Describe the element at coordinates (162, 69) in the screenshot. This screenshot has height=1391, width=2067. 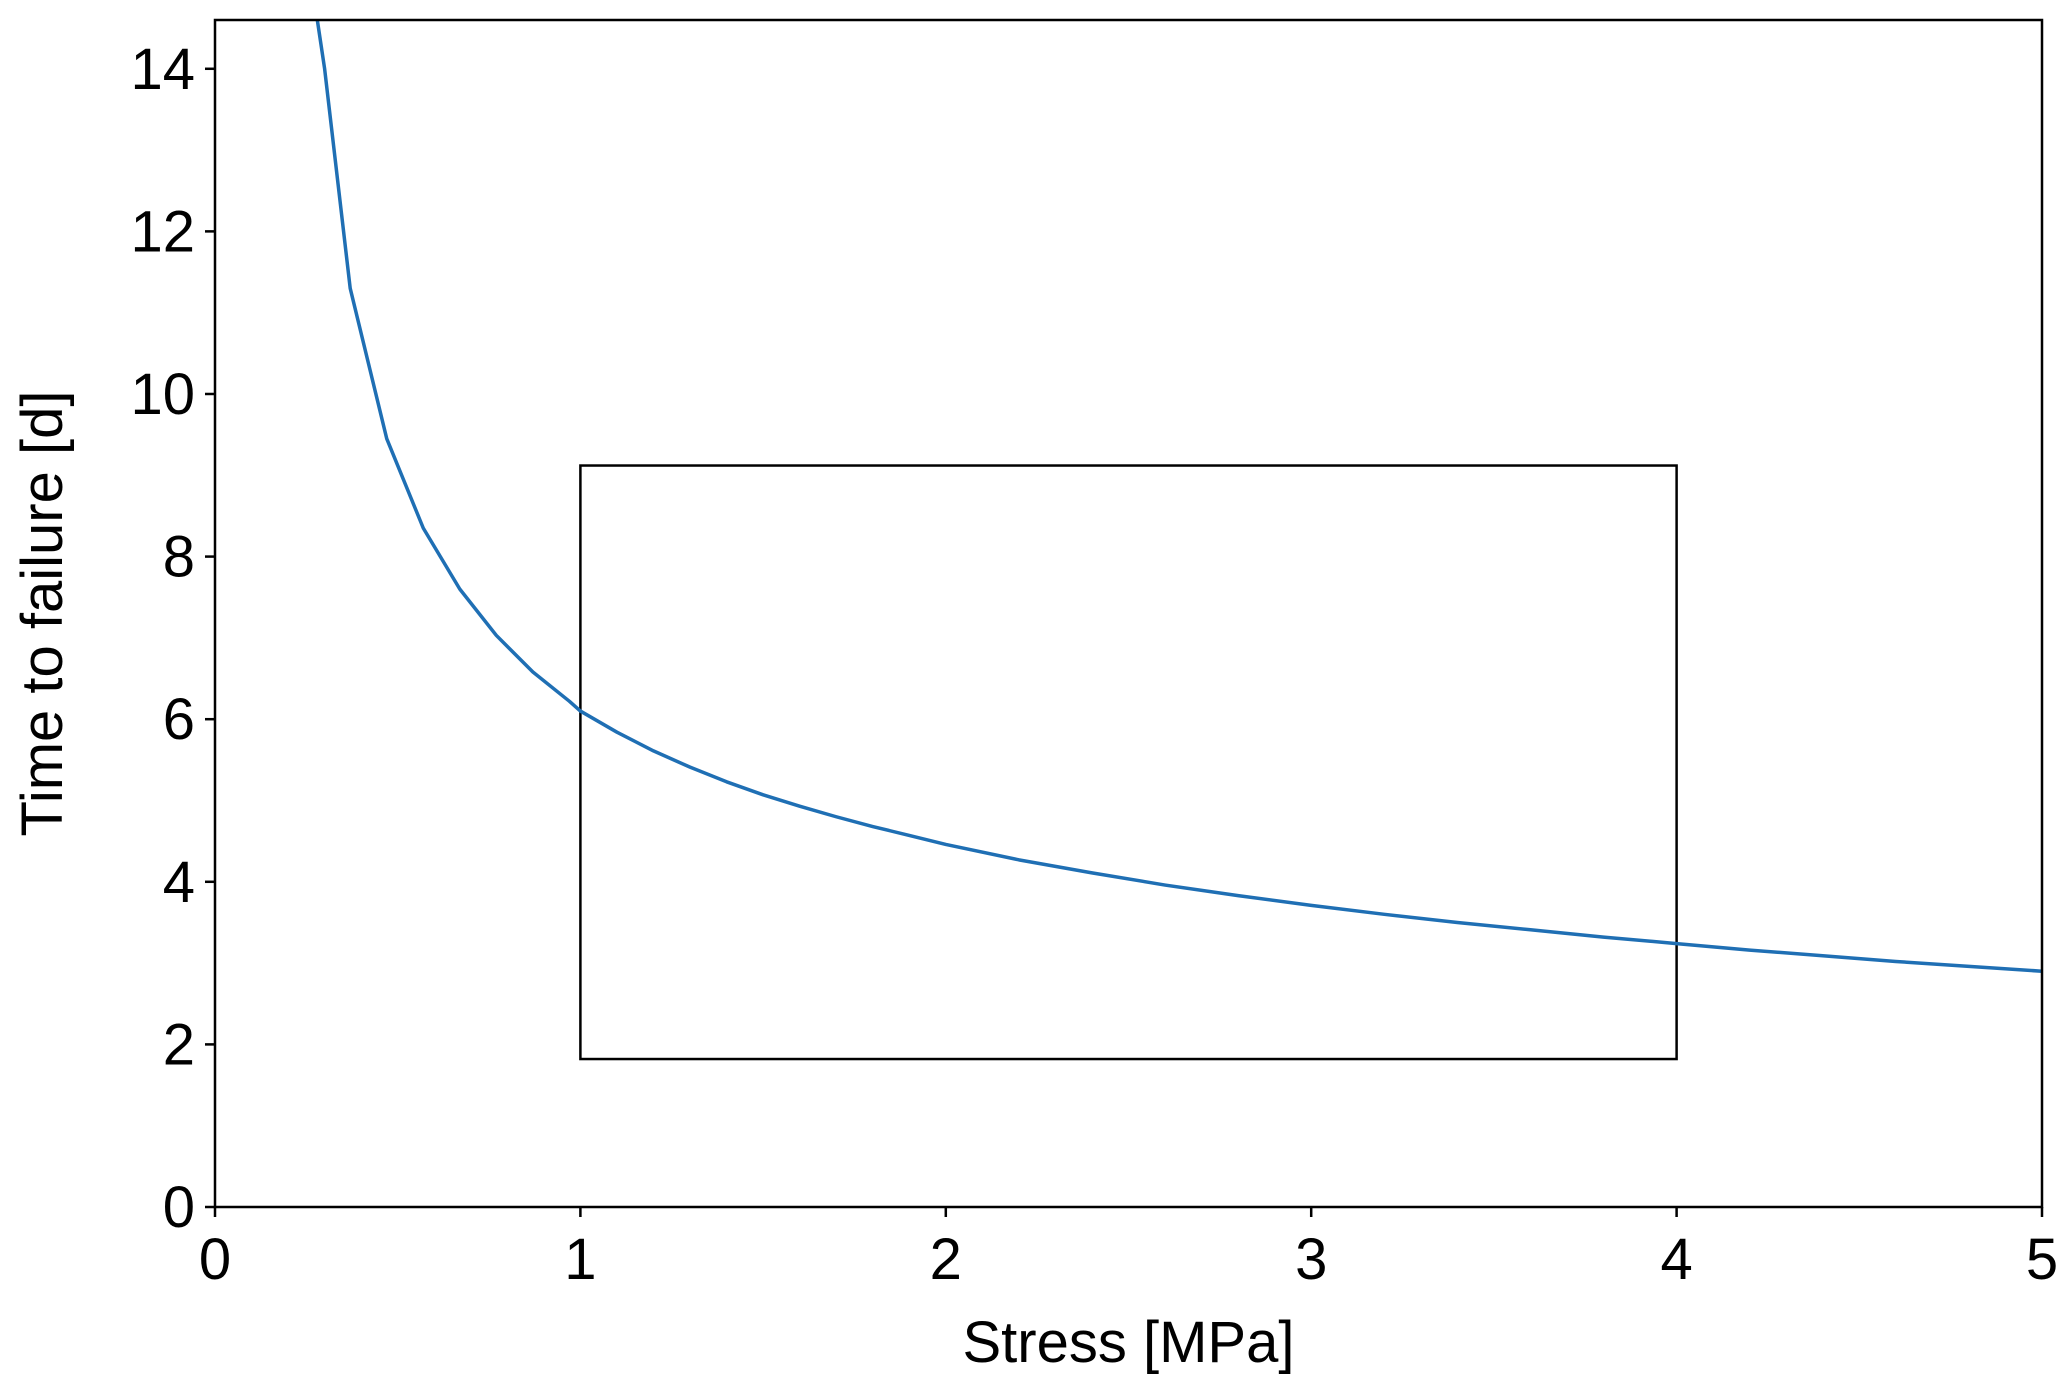
I see `y-tick-label: 14` at that location.